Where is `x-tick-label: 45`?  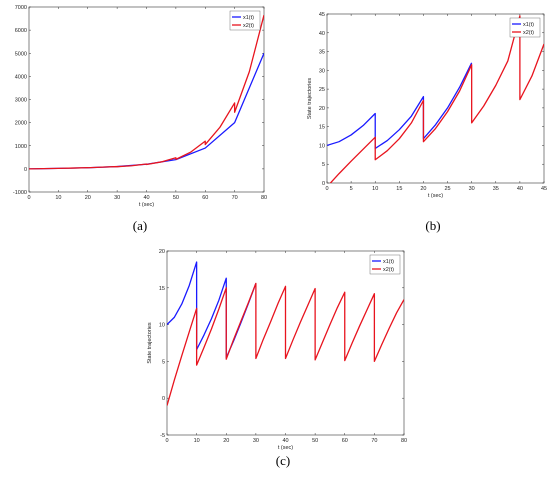
x-tick-label: 45 is located at coordinates (544, 189).